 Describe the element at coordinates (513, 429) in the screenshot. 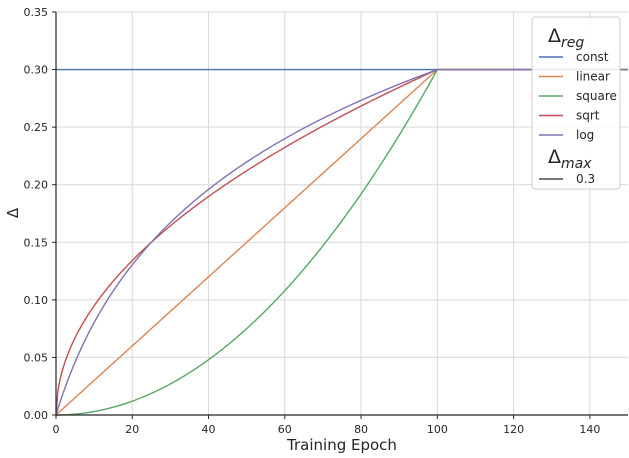

I see `x-tick-label: 120` at that location.